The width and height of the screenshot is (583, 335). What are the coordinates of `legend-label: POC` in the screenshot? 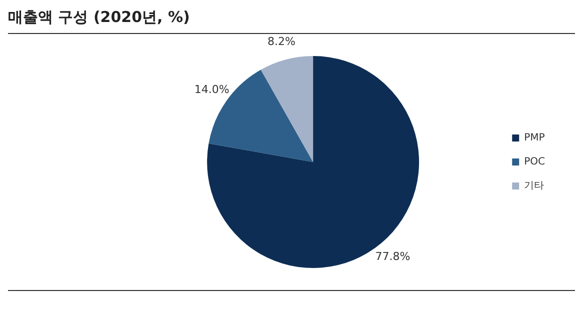 It's located at (535, 162).